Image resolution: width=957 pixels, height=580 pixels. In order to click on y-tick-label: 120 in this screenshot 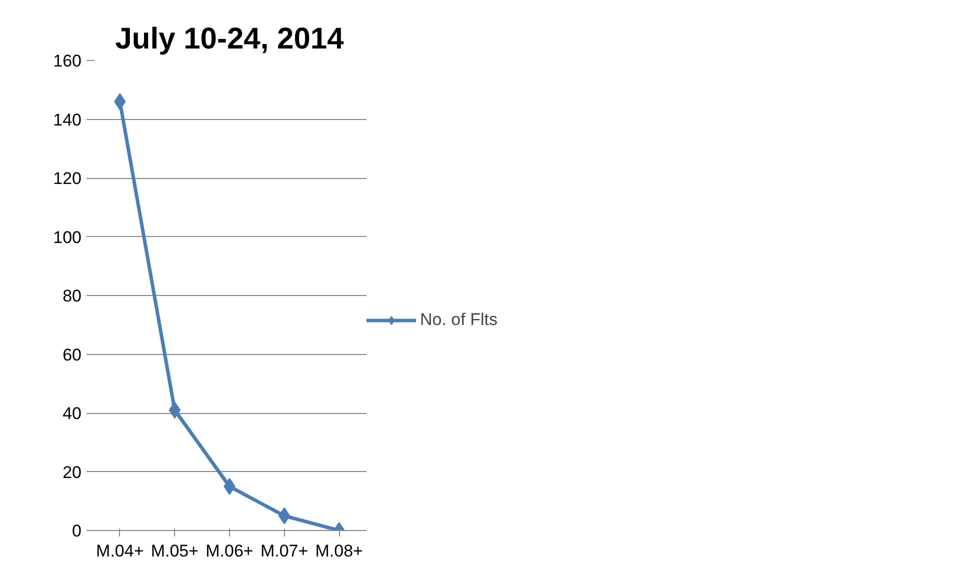, I will do `click(67, 178)`.